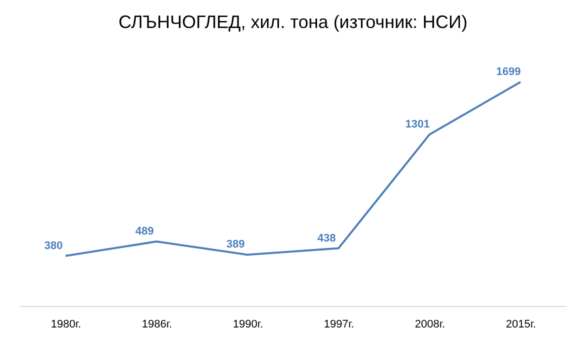 This screenshot has height=343, width=576. I want to click on x-tick-label: 1980г., so click(66, 324).